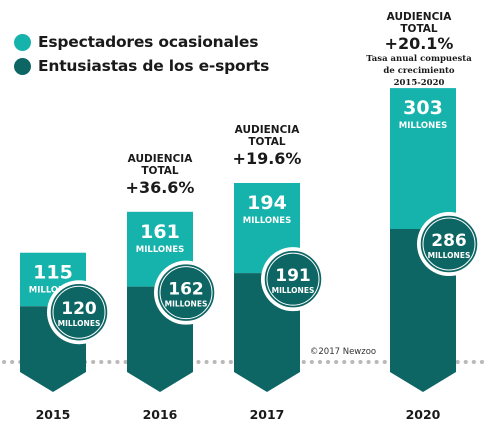 The height and width of the screenshot is (429, 491). I want to click on credit-label: ©2017 Newzoo, so click(343, 352).